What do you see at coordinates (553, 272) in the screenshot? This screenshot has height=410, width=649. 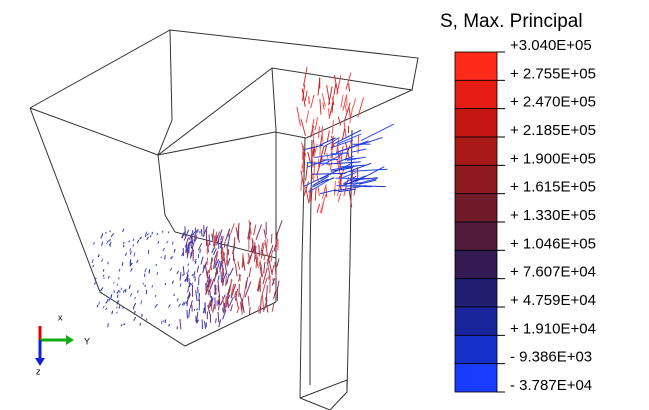 I see `legend-label: + 7.607E+04` at bounding box center [553, 272].